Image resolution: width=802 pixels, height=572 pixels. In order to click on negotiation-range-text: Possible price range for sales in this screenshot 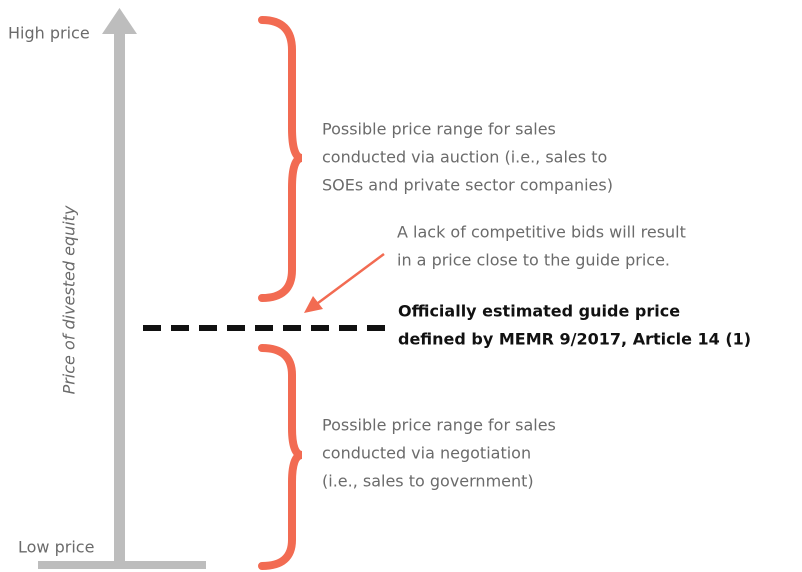, I will do `click(439, 425)`.